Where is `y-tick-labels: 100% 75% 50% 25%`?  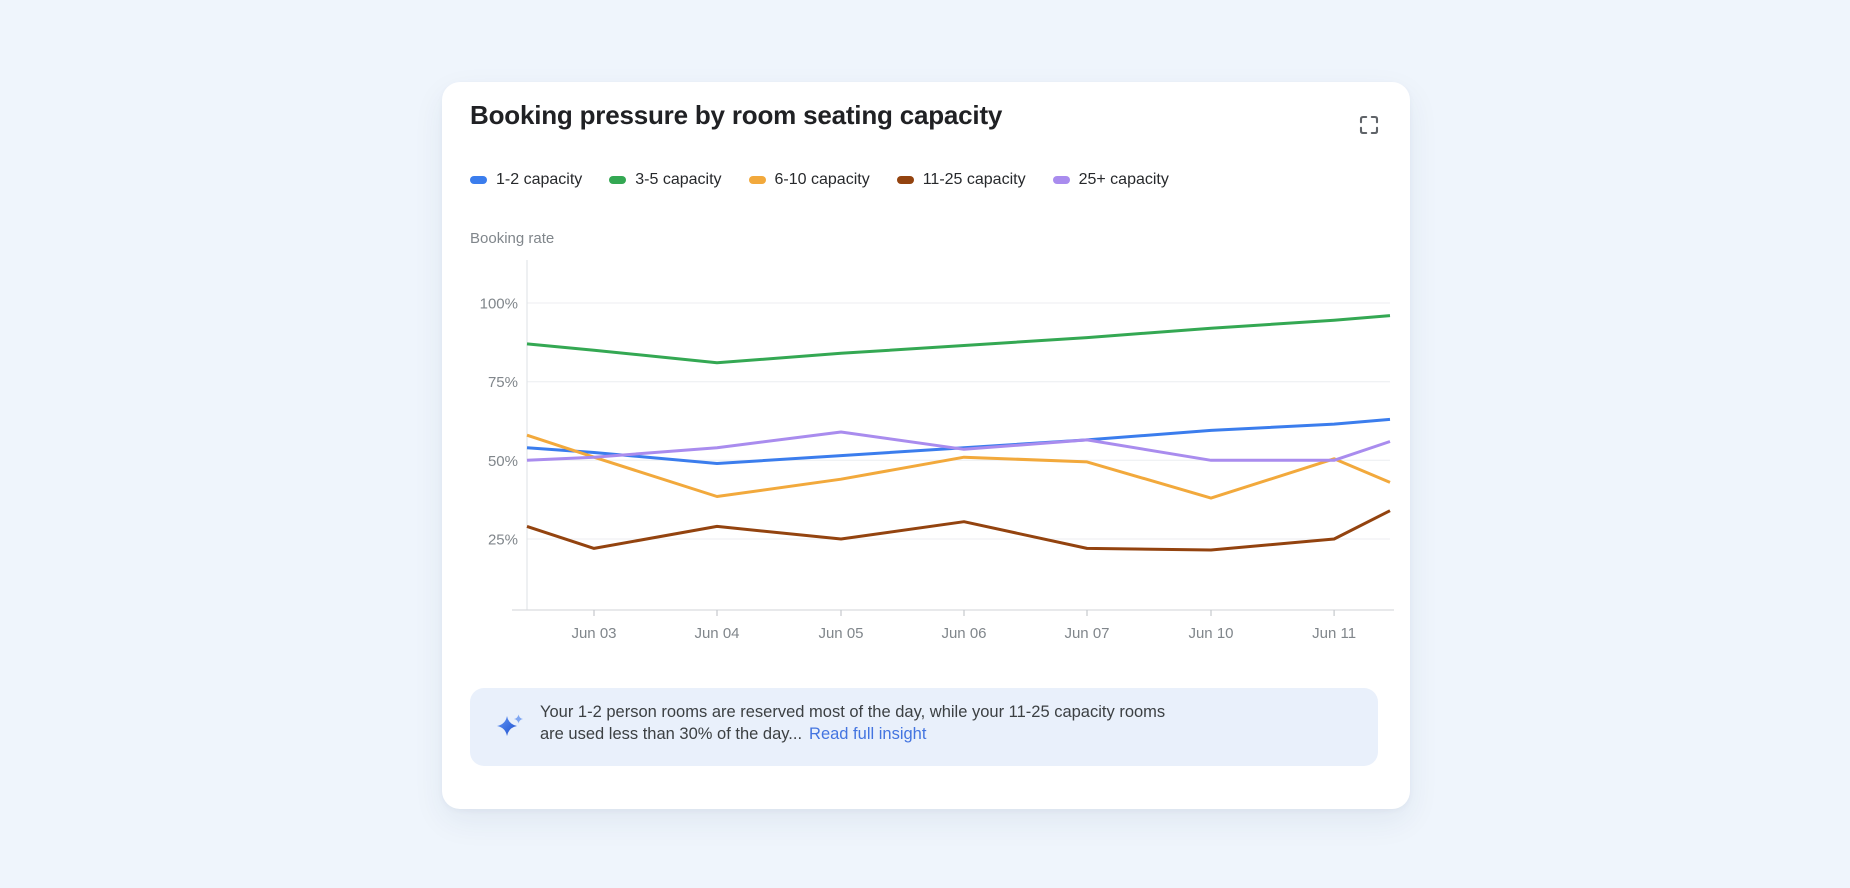 y-tick-labels: 100% 75% 50% 25% is located at coordinates (499, 422).